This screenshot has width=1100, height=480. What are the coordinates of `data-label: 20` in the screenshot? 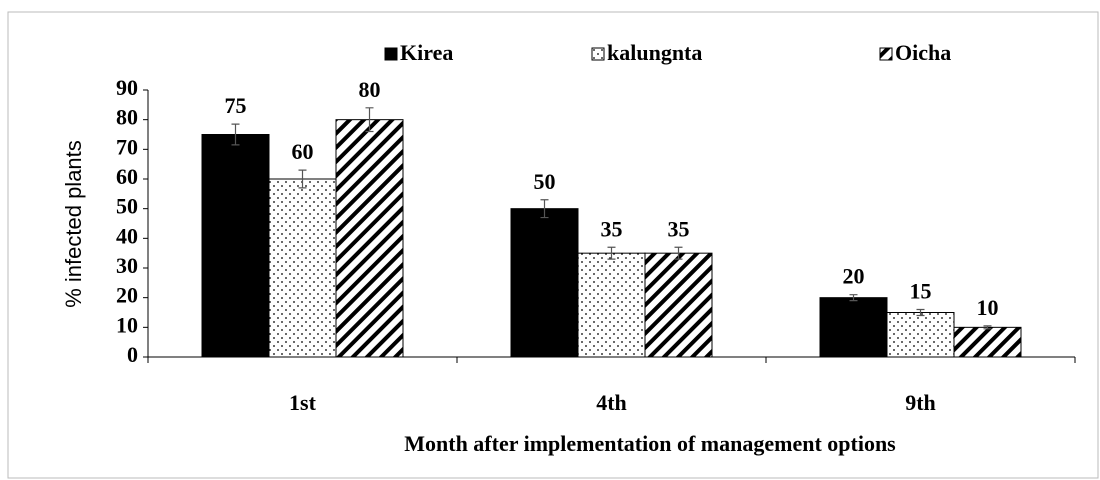 It's located at (854, 276).